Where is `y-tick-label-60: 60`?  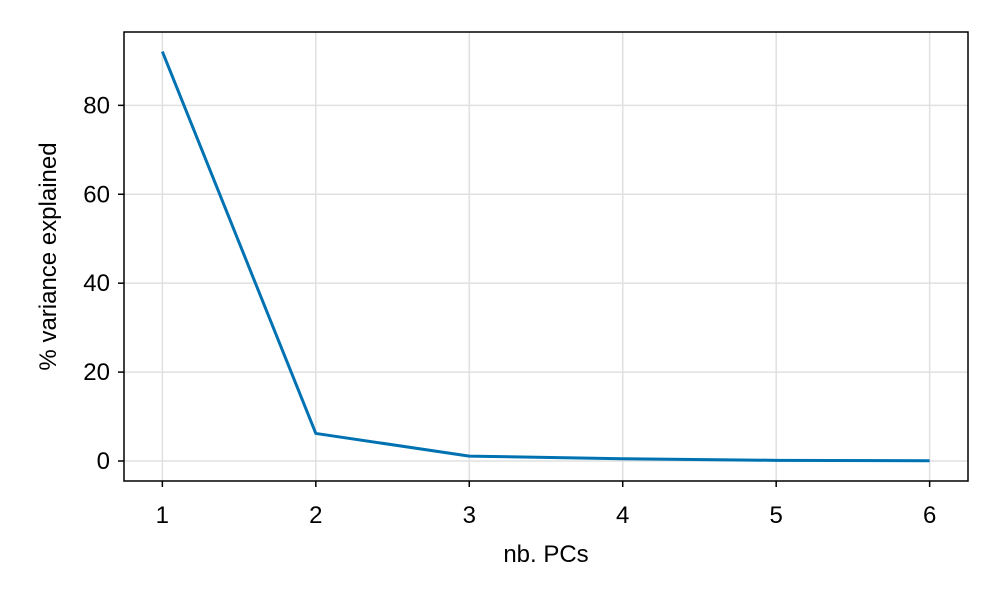 y-tick-label-60: 60 is located at coordinates (96, 194).